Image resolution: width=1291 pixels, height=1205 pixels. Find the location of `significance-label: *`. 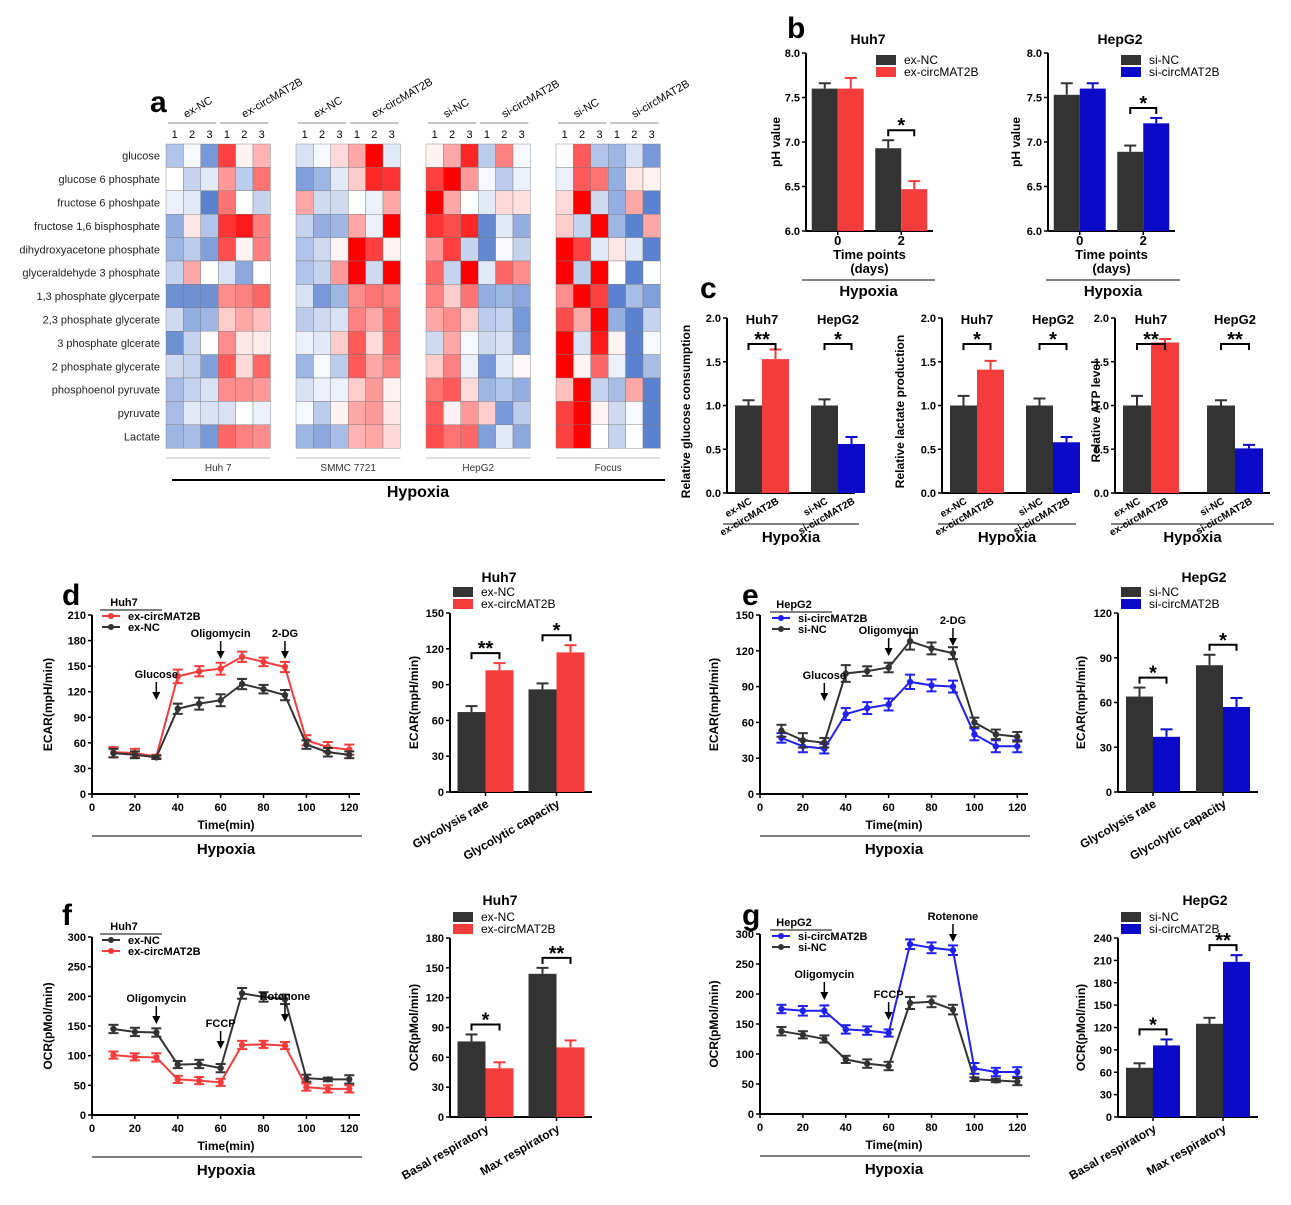

significance-label: * is located at coordinates (977, 340).